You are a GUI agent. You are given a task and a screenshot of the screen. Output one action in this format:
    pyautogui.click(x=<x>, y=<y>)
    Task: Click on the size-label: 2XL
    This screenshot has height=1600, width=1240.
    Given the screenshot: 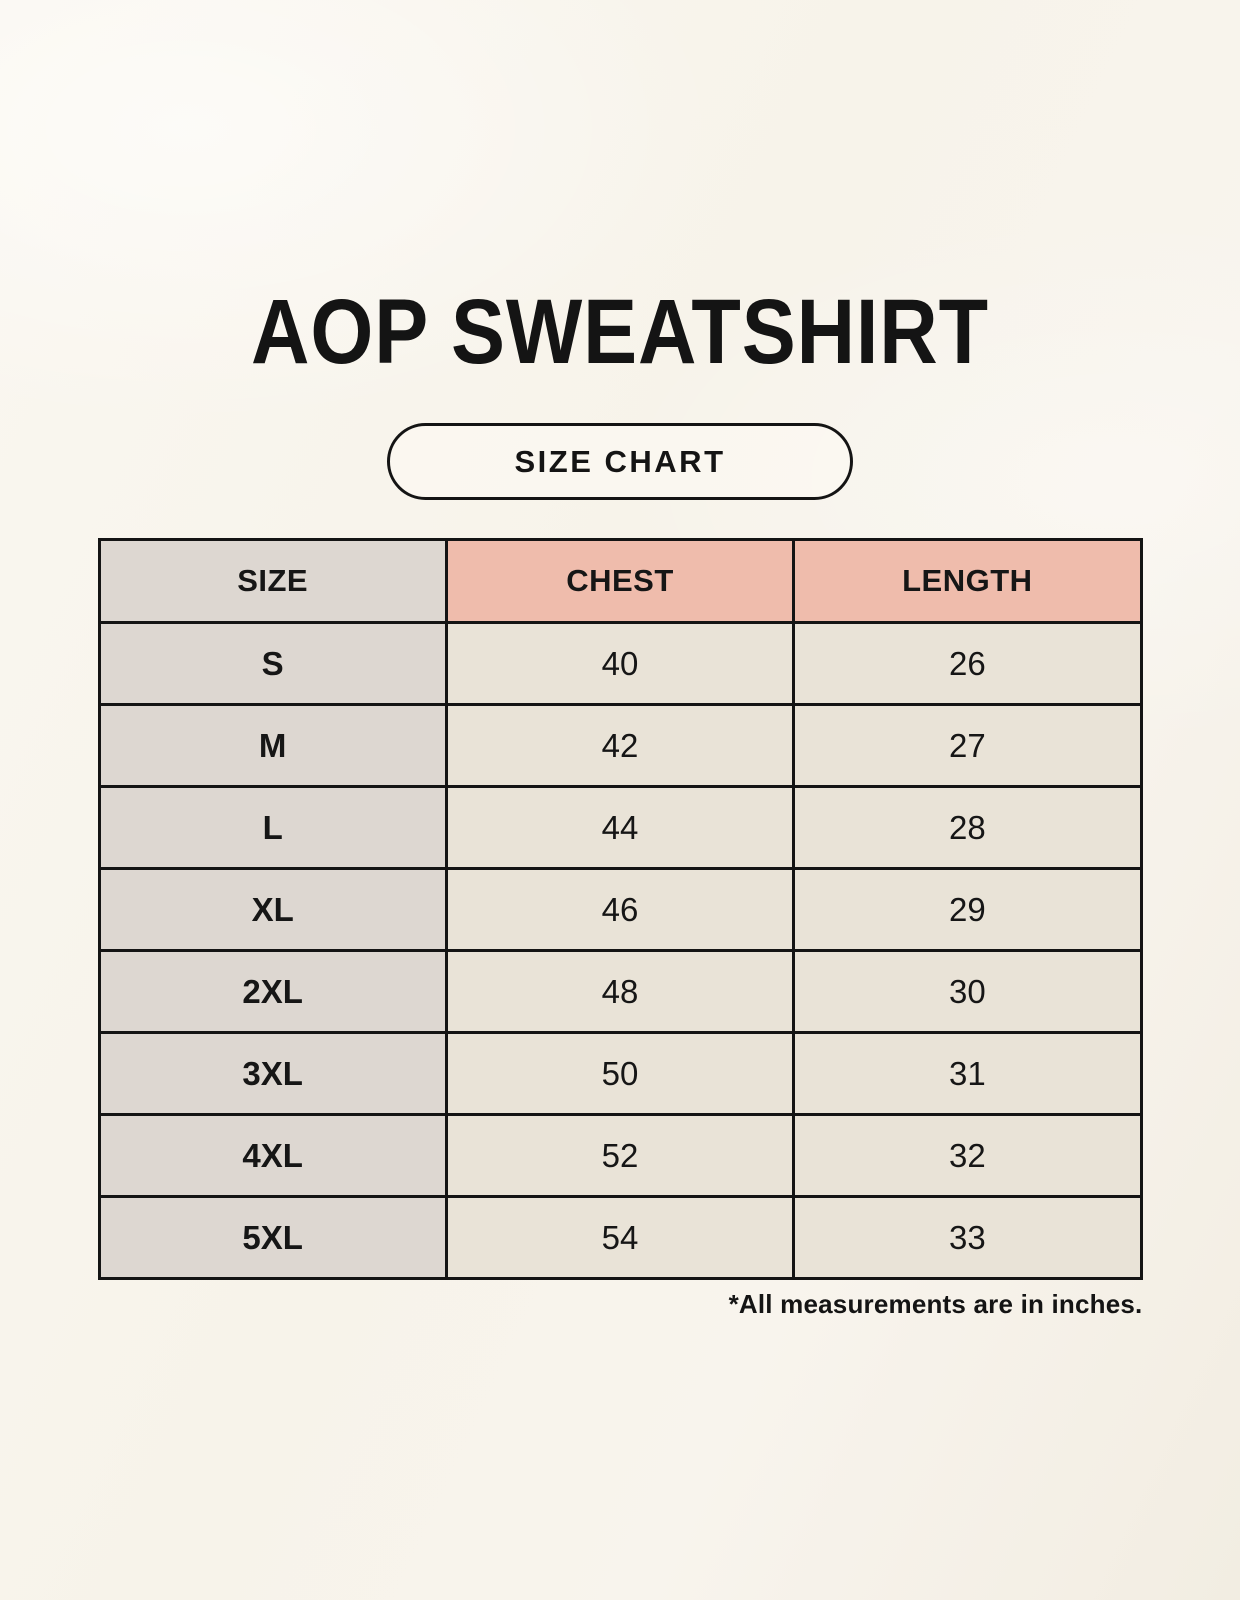 What is the action you would take?
    pyautogui.click(x=272, y=992)
    